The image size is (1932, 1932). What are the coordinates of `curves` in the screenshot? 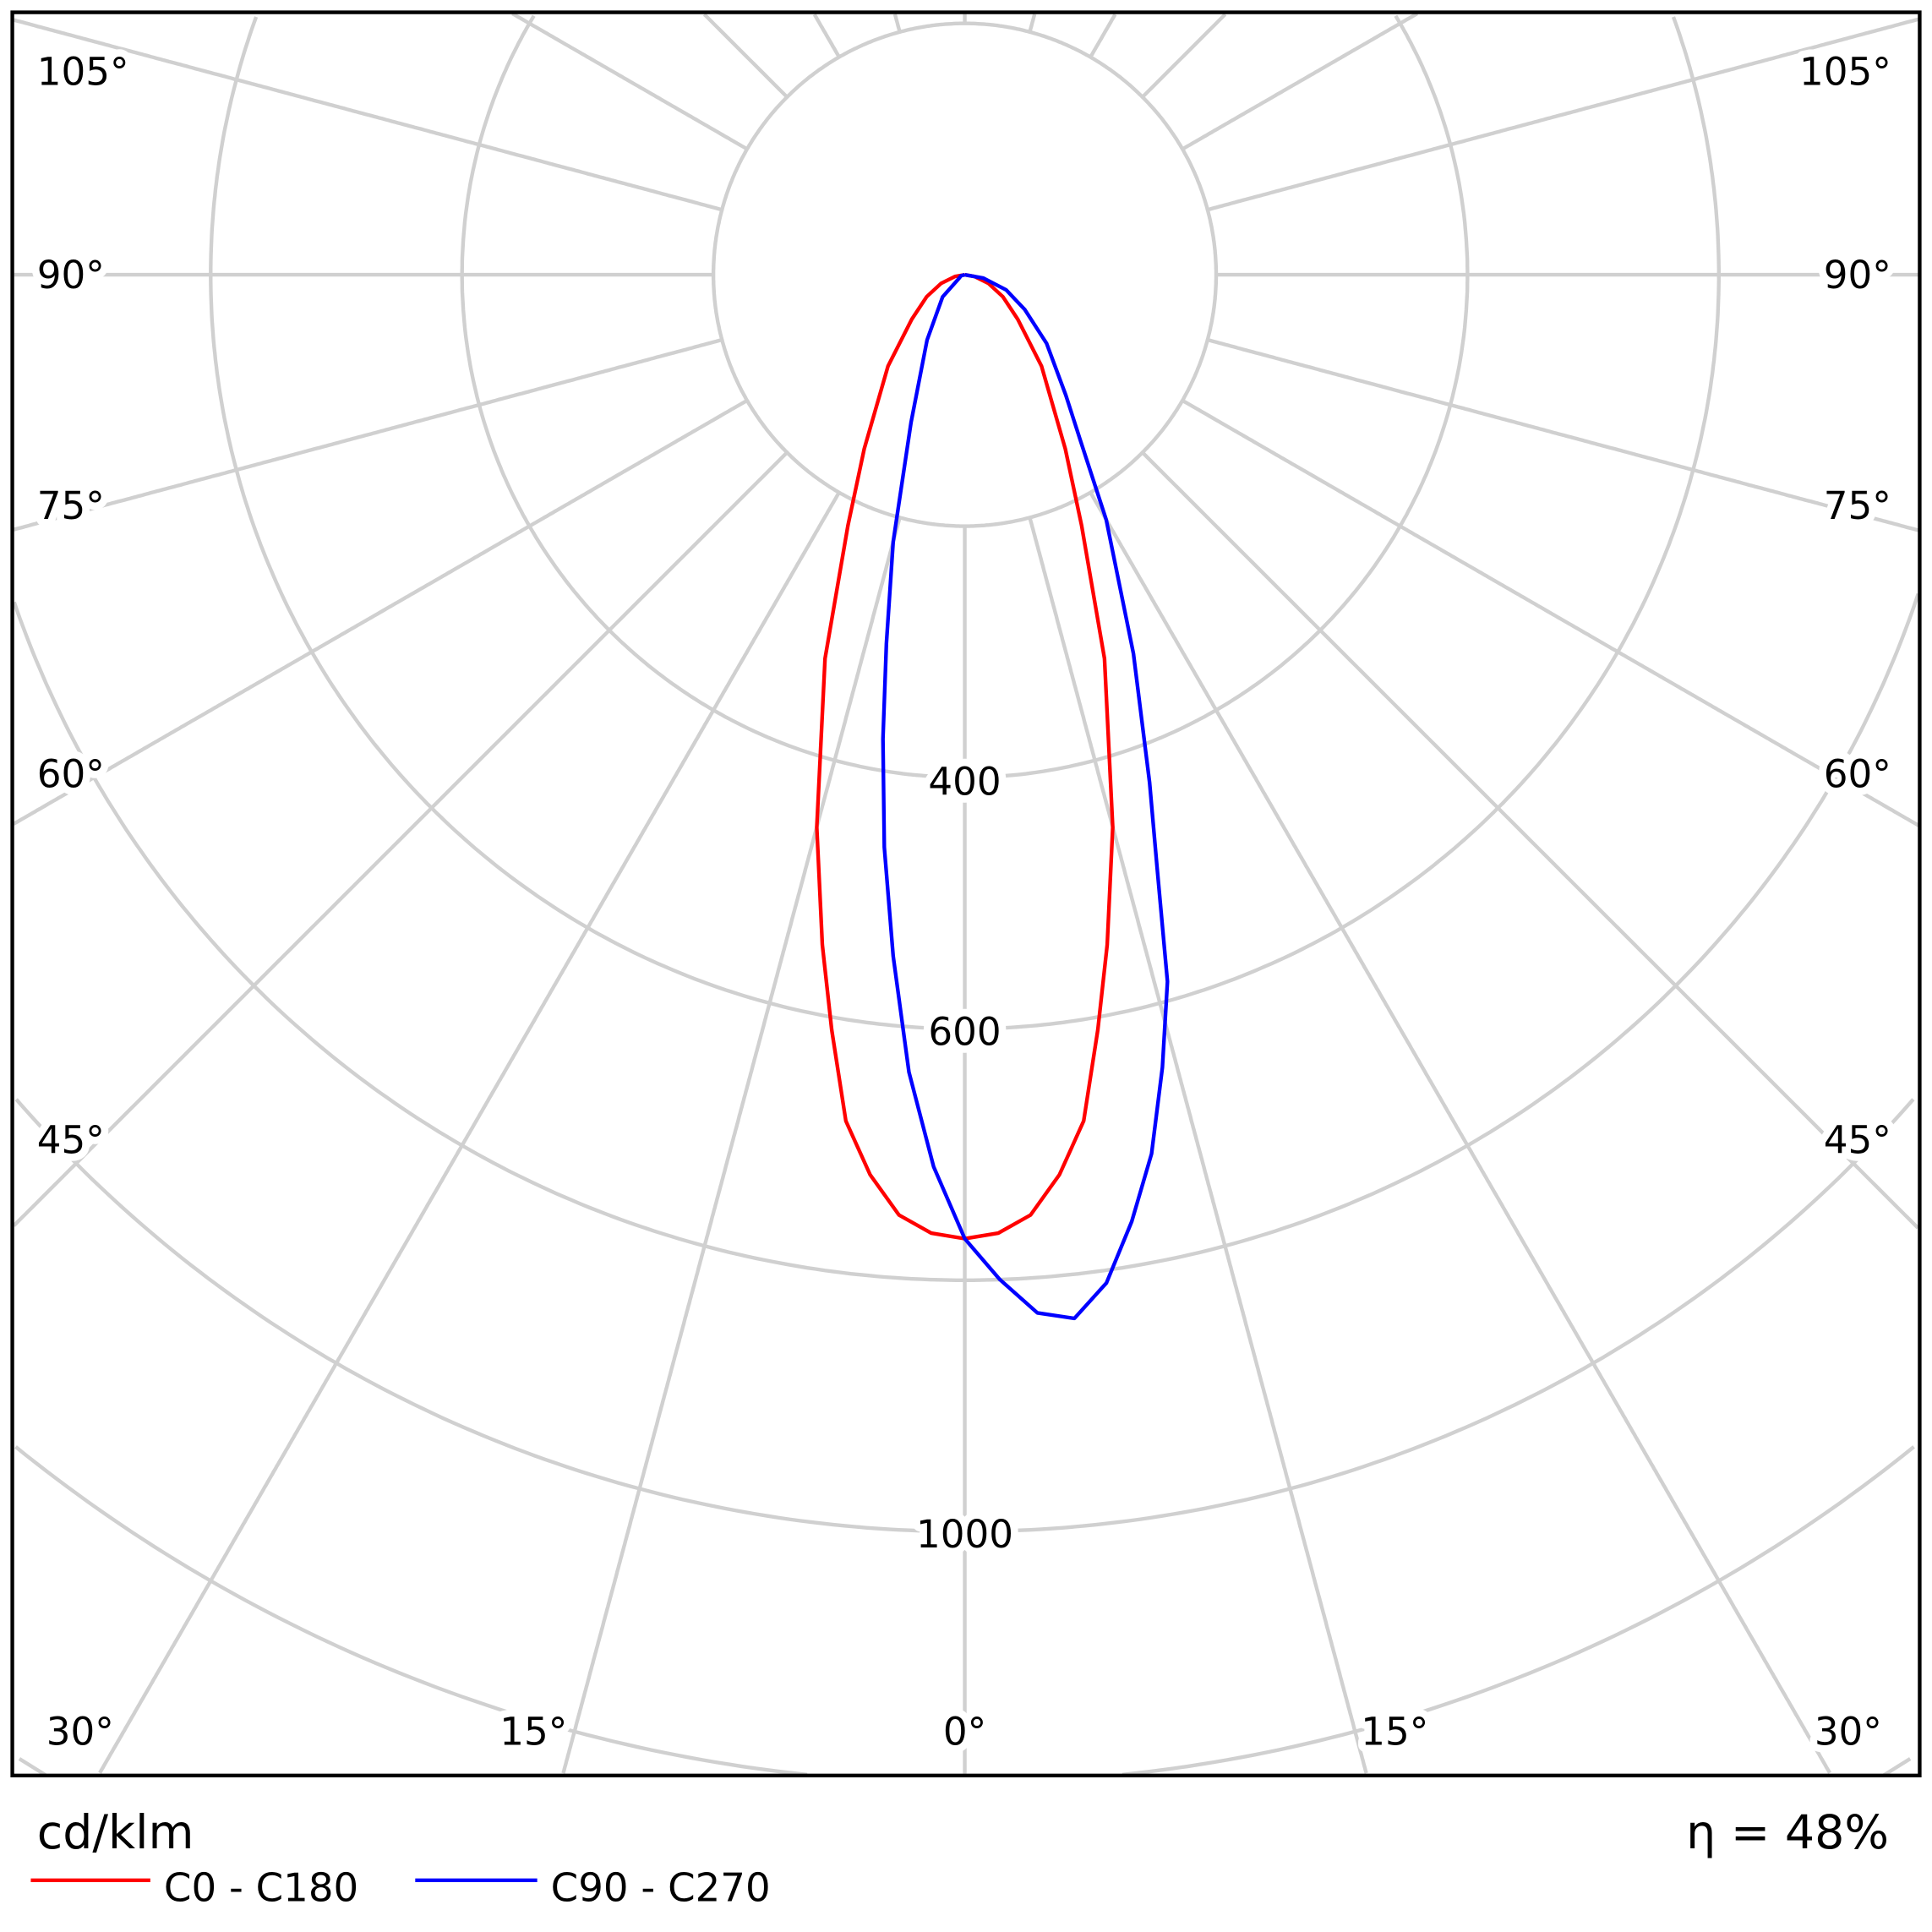 It's located at (992, 796).